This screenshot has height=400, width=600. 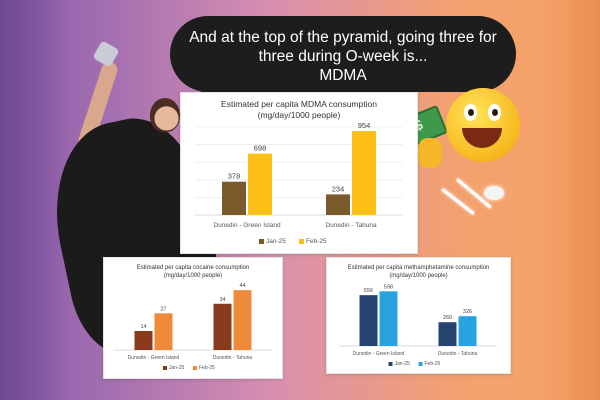 I want to click on data-label: 556, so click(x=368, y=291).